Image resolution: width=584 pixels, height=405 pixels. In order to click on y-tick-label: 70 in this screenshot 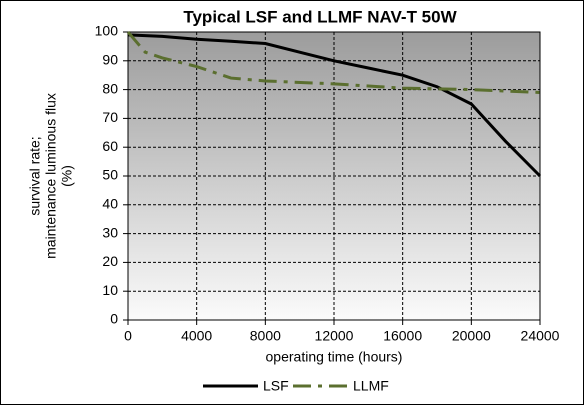, I will do `click(110, 117)`.